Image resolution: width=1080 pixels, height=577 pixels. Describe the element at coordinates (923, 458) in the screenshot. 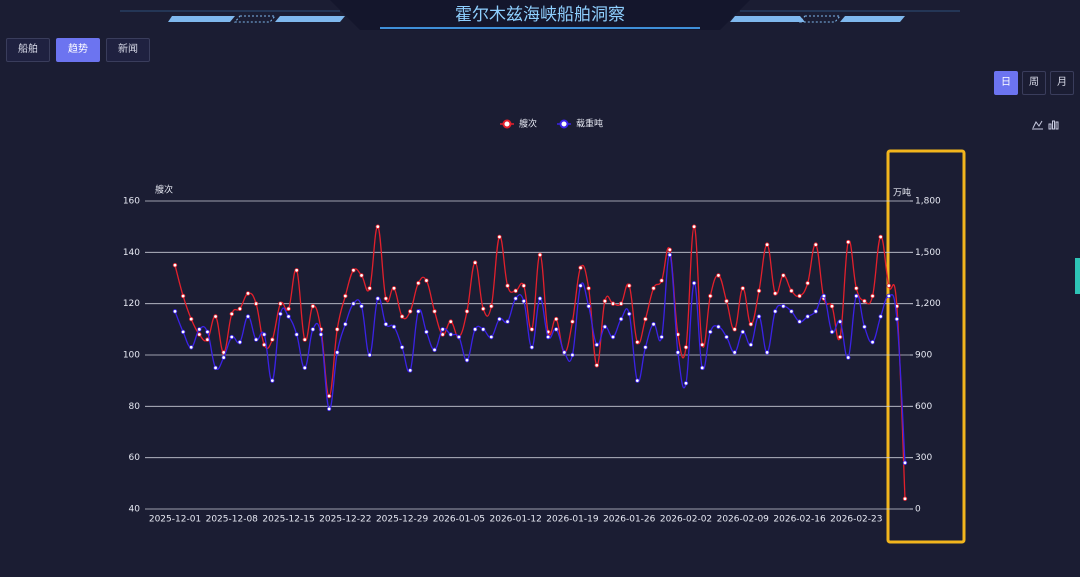

I see `y2-tick-label: 300` at that location.